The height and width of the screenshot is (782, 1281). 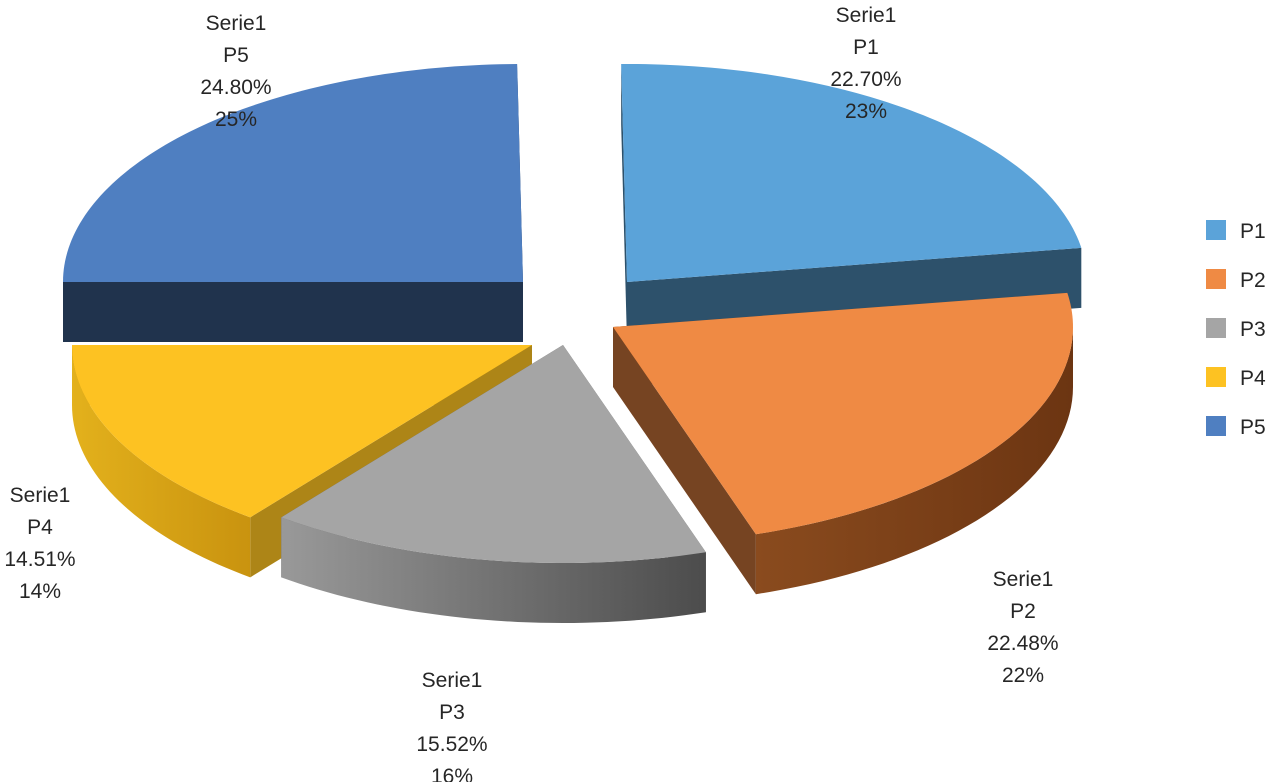 I want to click on data-label-value: 22.48%, so click(x=1022, y=643).